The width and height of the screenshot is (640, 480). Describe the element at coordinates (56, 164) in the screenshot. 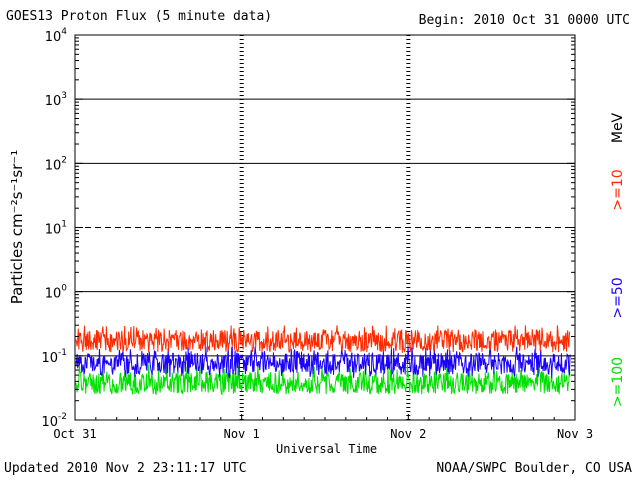

I see `y-tick-label: 10²` at that location.